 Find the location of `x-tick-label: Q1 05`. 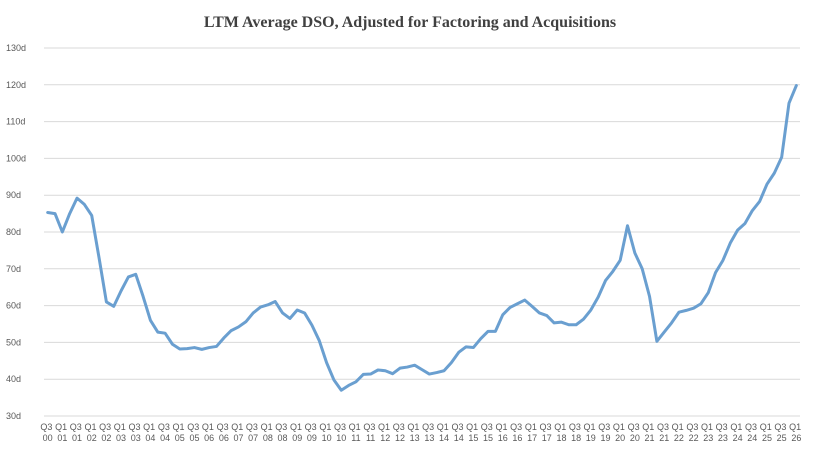

x-tick-label: Q1 05 is located at coordinates (180, 432).